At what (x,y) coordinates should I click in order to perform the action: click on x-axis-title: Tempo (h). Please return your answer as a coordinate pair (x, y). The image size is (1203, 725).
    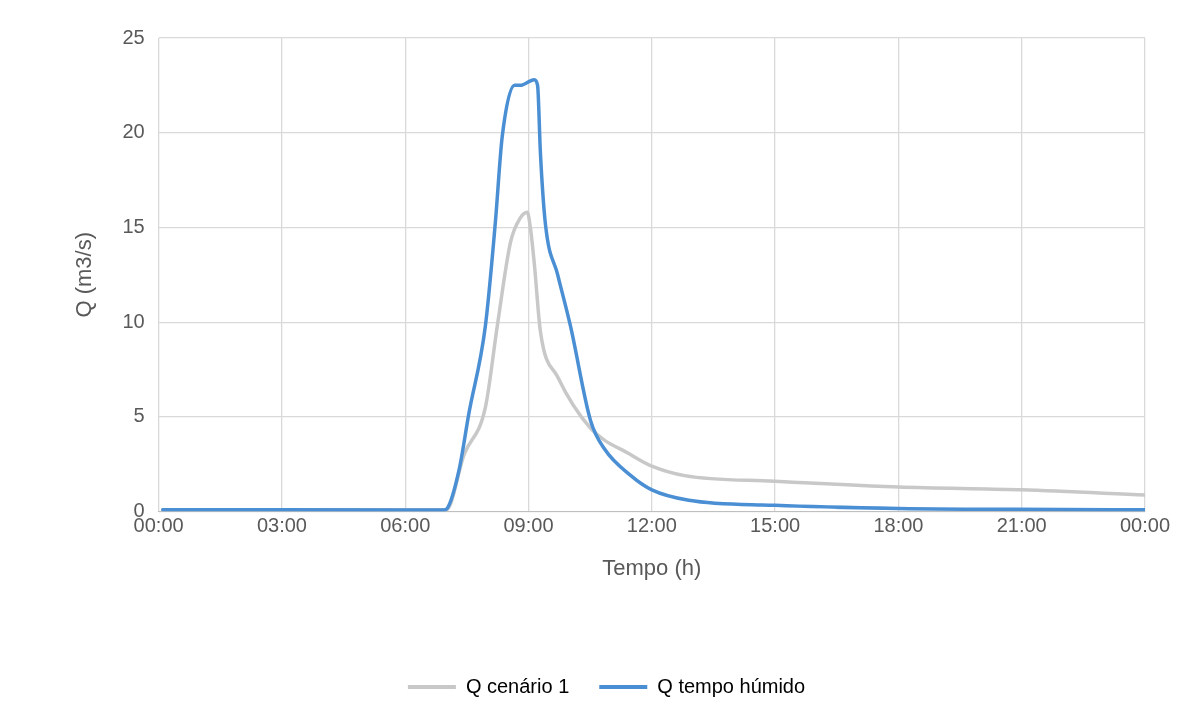
    Looking at the image, I should click on (652, 567).